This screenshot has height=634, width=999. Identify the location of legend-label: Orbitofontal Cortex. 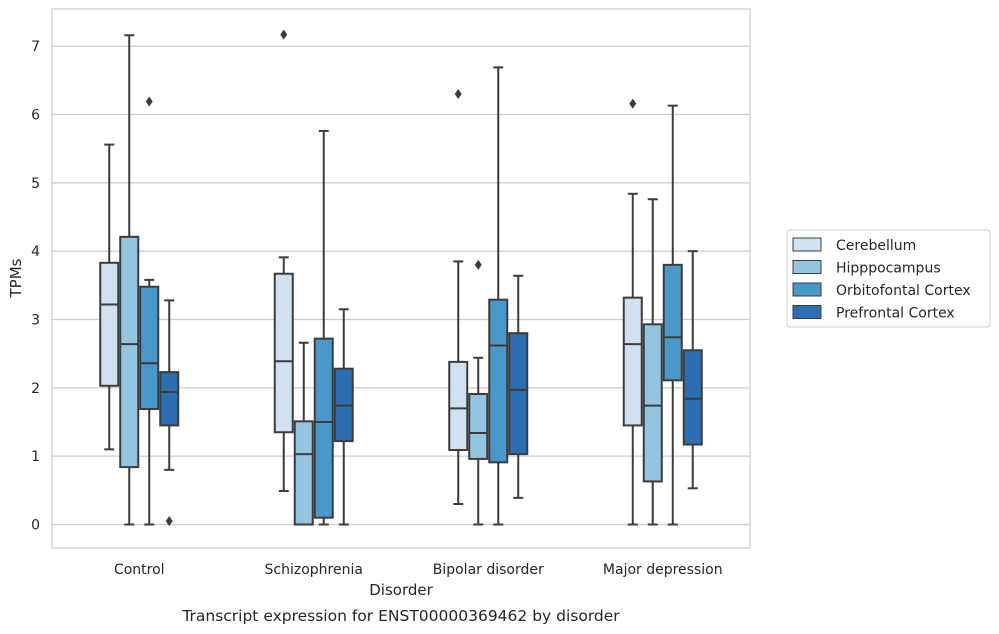
(903, 291).